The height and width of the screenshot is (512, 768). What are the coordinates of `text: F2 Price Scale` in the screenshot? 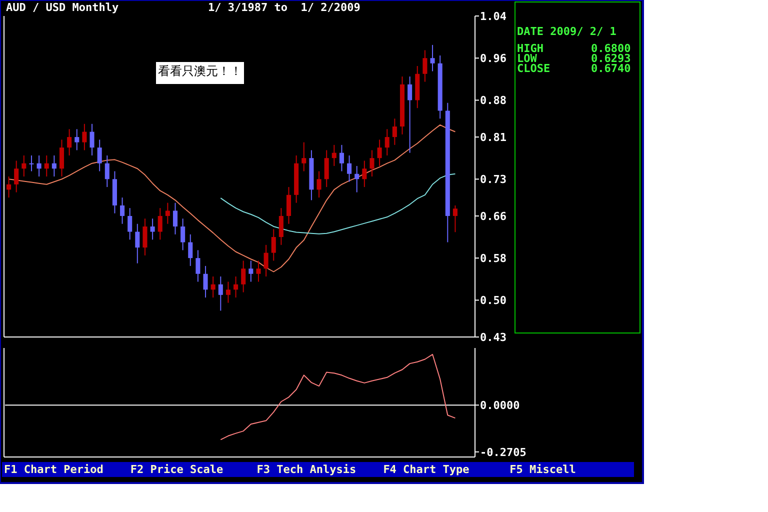 It's located at (177, 469).